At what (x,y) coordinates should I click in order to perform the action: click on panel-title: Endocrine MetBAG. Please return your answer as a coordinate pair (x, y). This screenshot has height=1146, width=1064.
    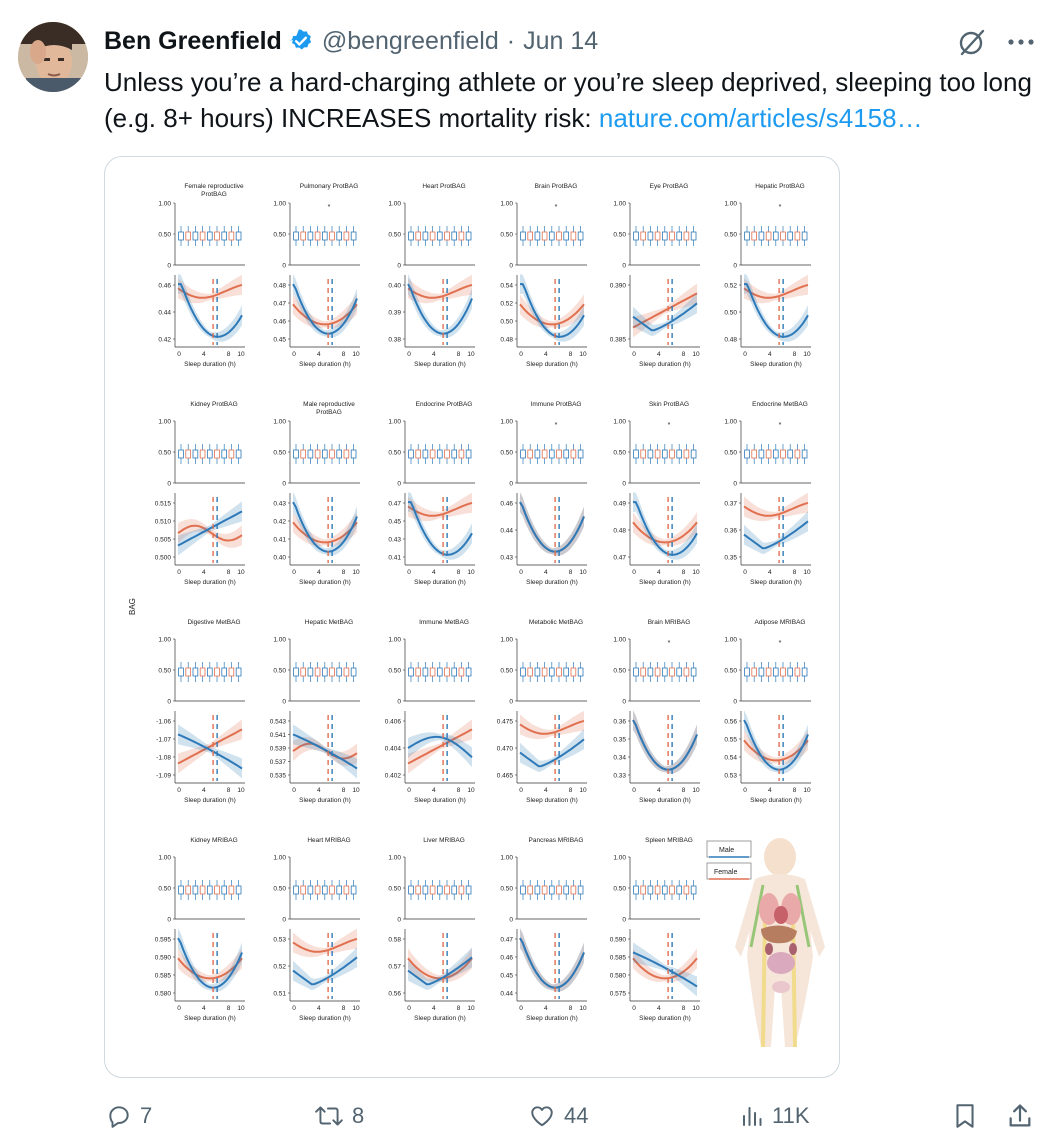
    Looking at the image, I should click on (780, 404).